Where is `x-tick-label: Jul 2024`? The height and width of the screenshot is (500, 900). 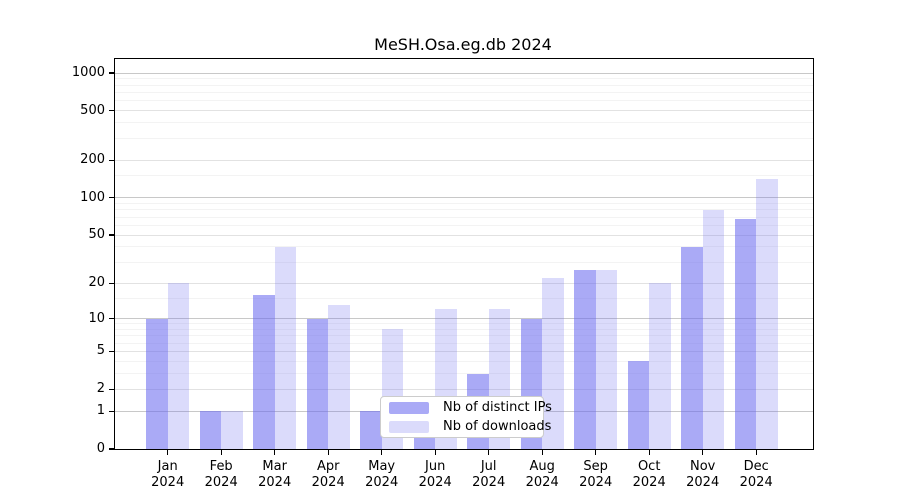 x-tick-label: Jul 2024 is located at coordinates (489, 474).